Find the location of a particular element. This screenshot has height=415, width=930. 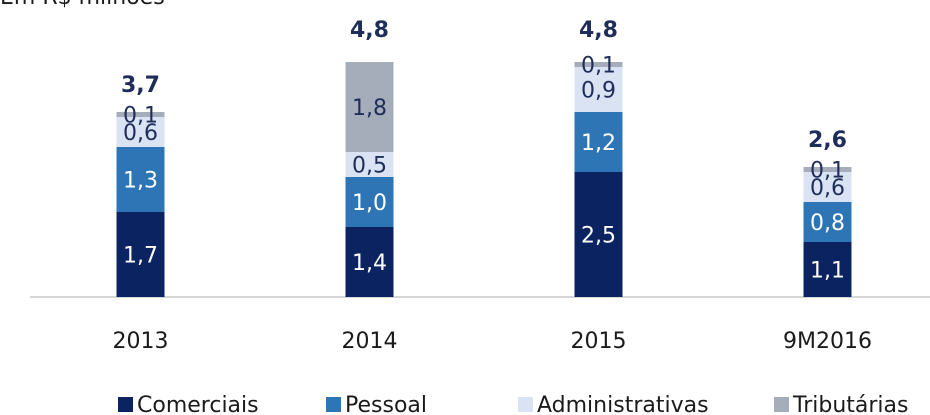

total-label: 3,7 is located at coordinates (140, 85).